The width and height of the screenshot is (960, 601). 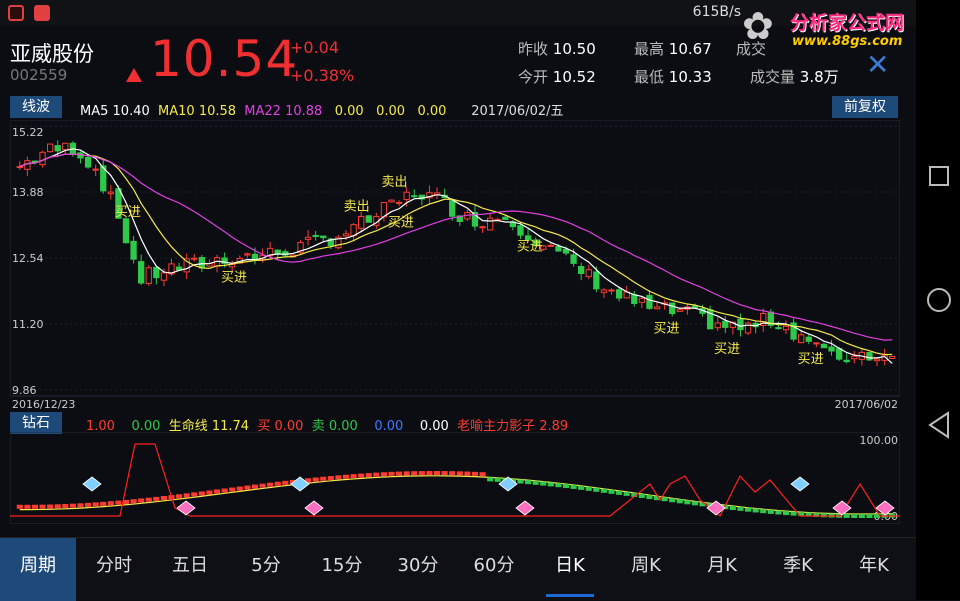 I want to click on tab-30min: 30分, so click(x=418, y=565).